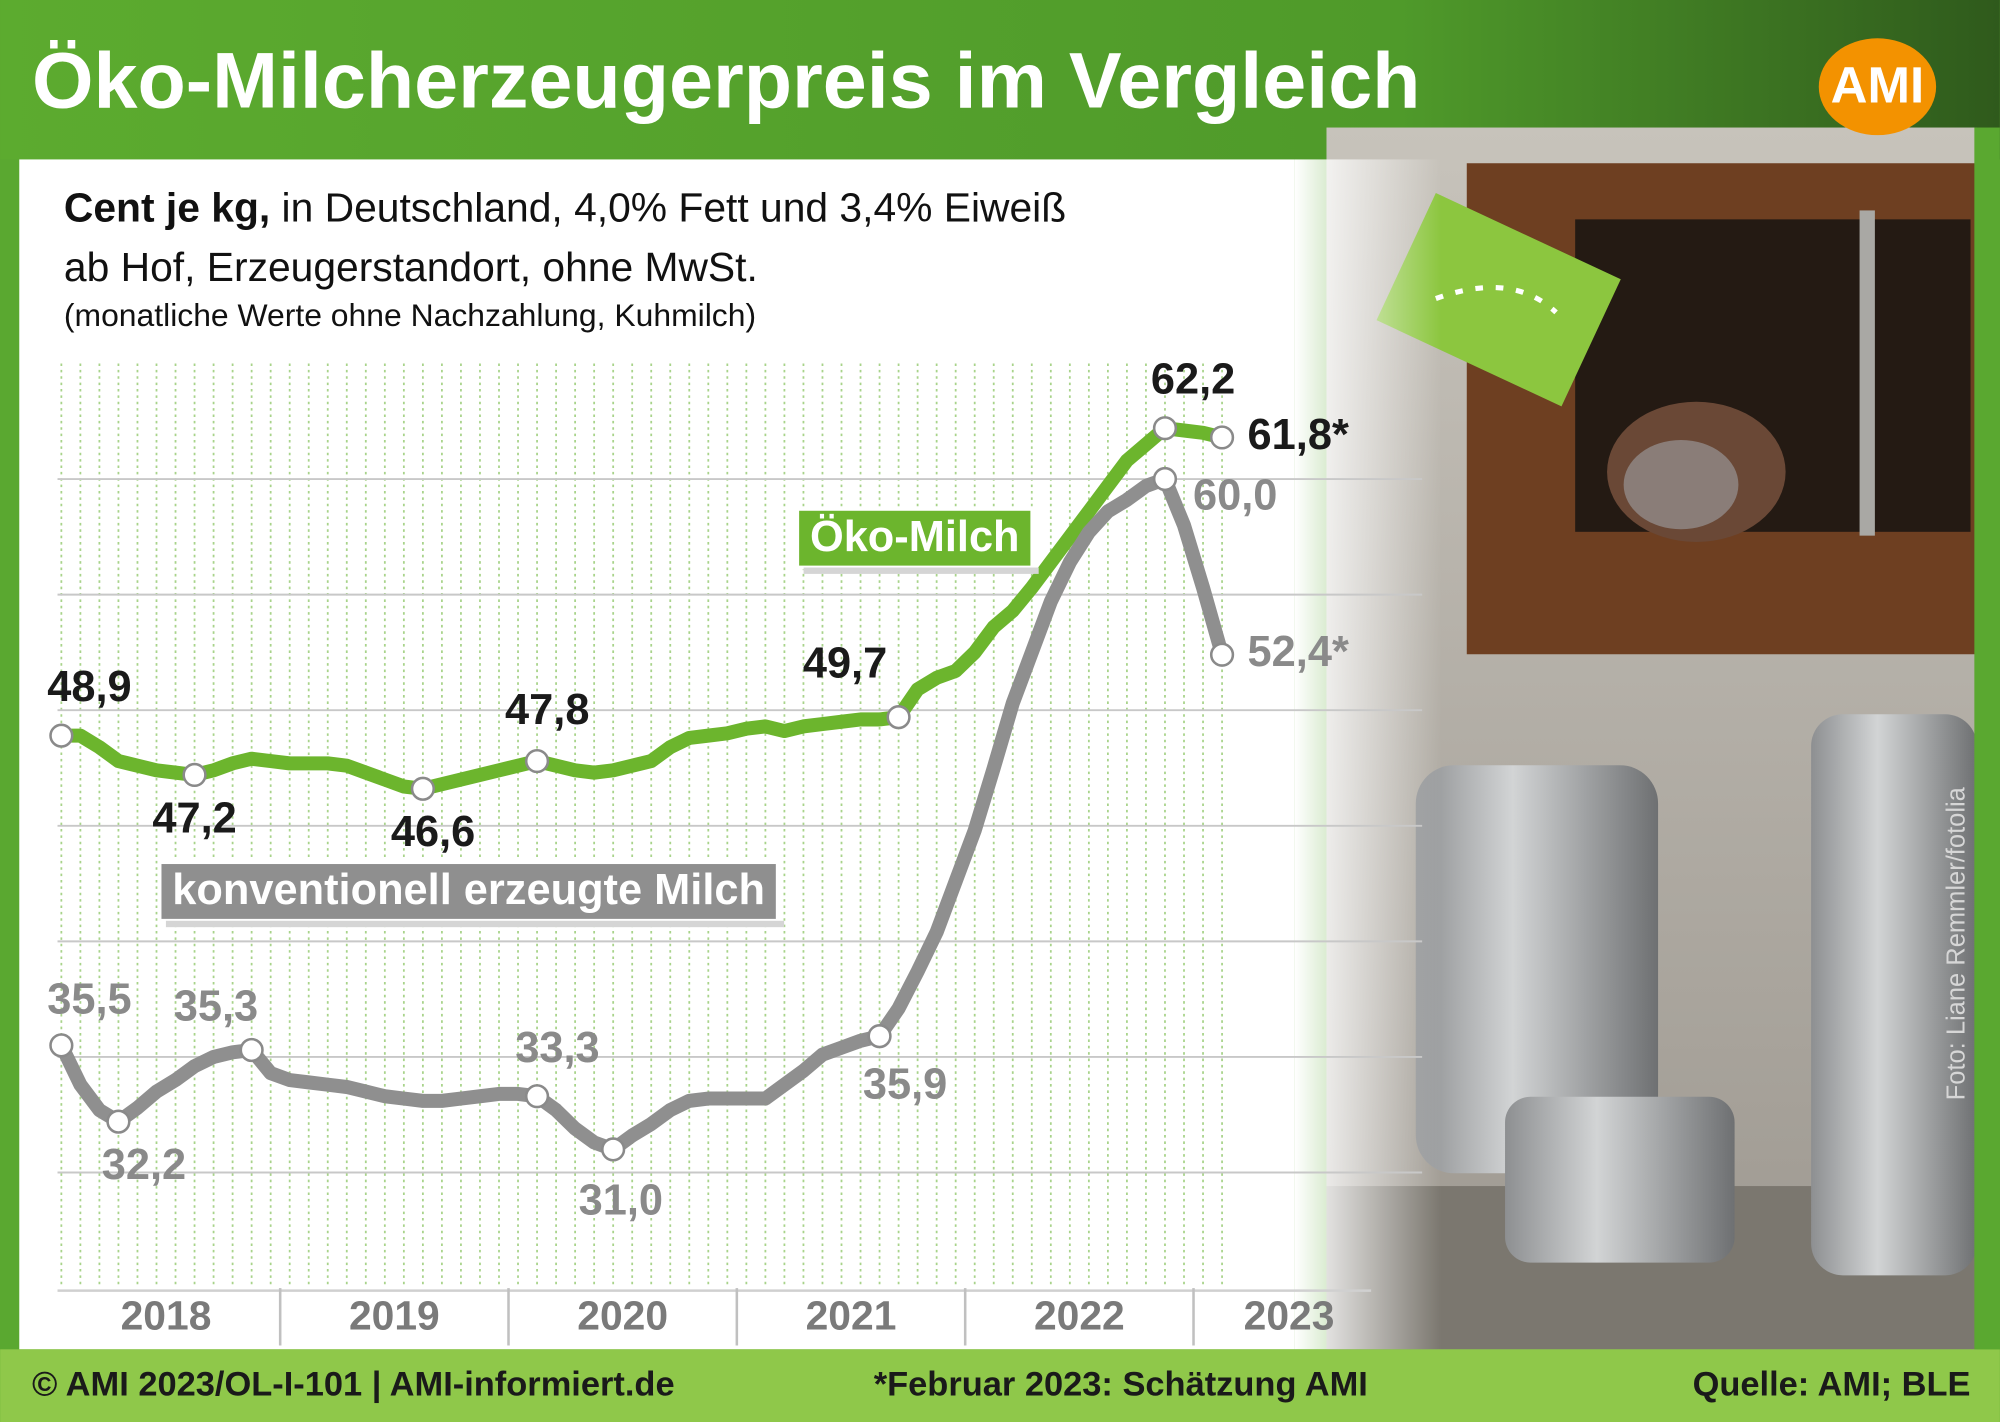 The width and height of the screenshot is (2000, 1422). I want to click on data-label: 62,2, so click(1193, 380).